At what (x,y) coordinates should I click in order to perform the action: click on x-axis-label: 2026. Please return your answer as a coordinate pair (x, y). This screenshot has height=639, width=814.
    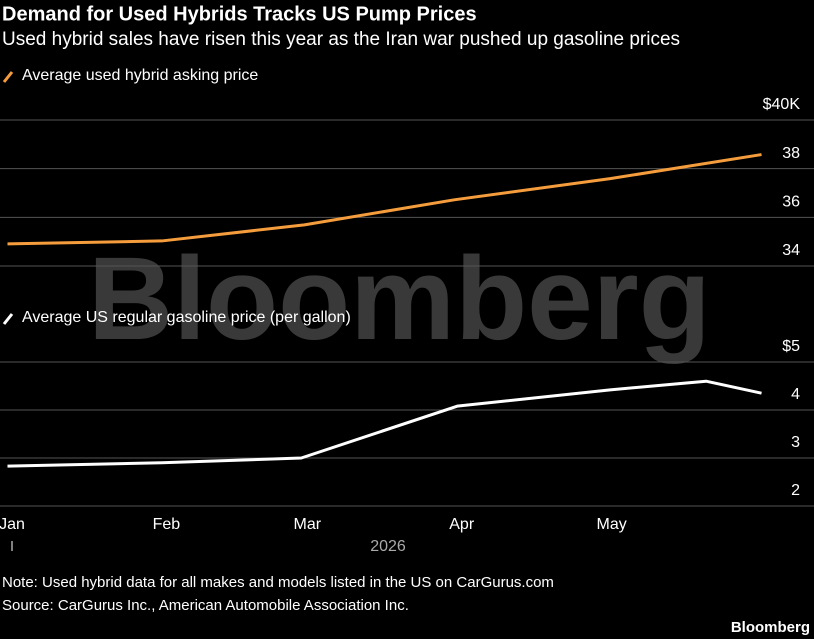
    Looking at the image, I should click on (388, 546).